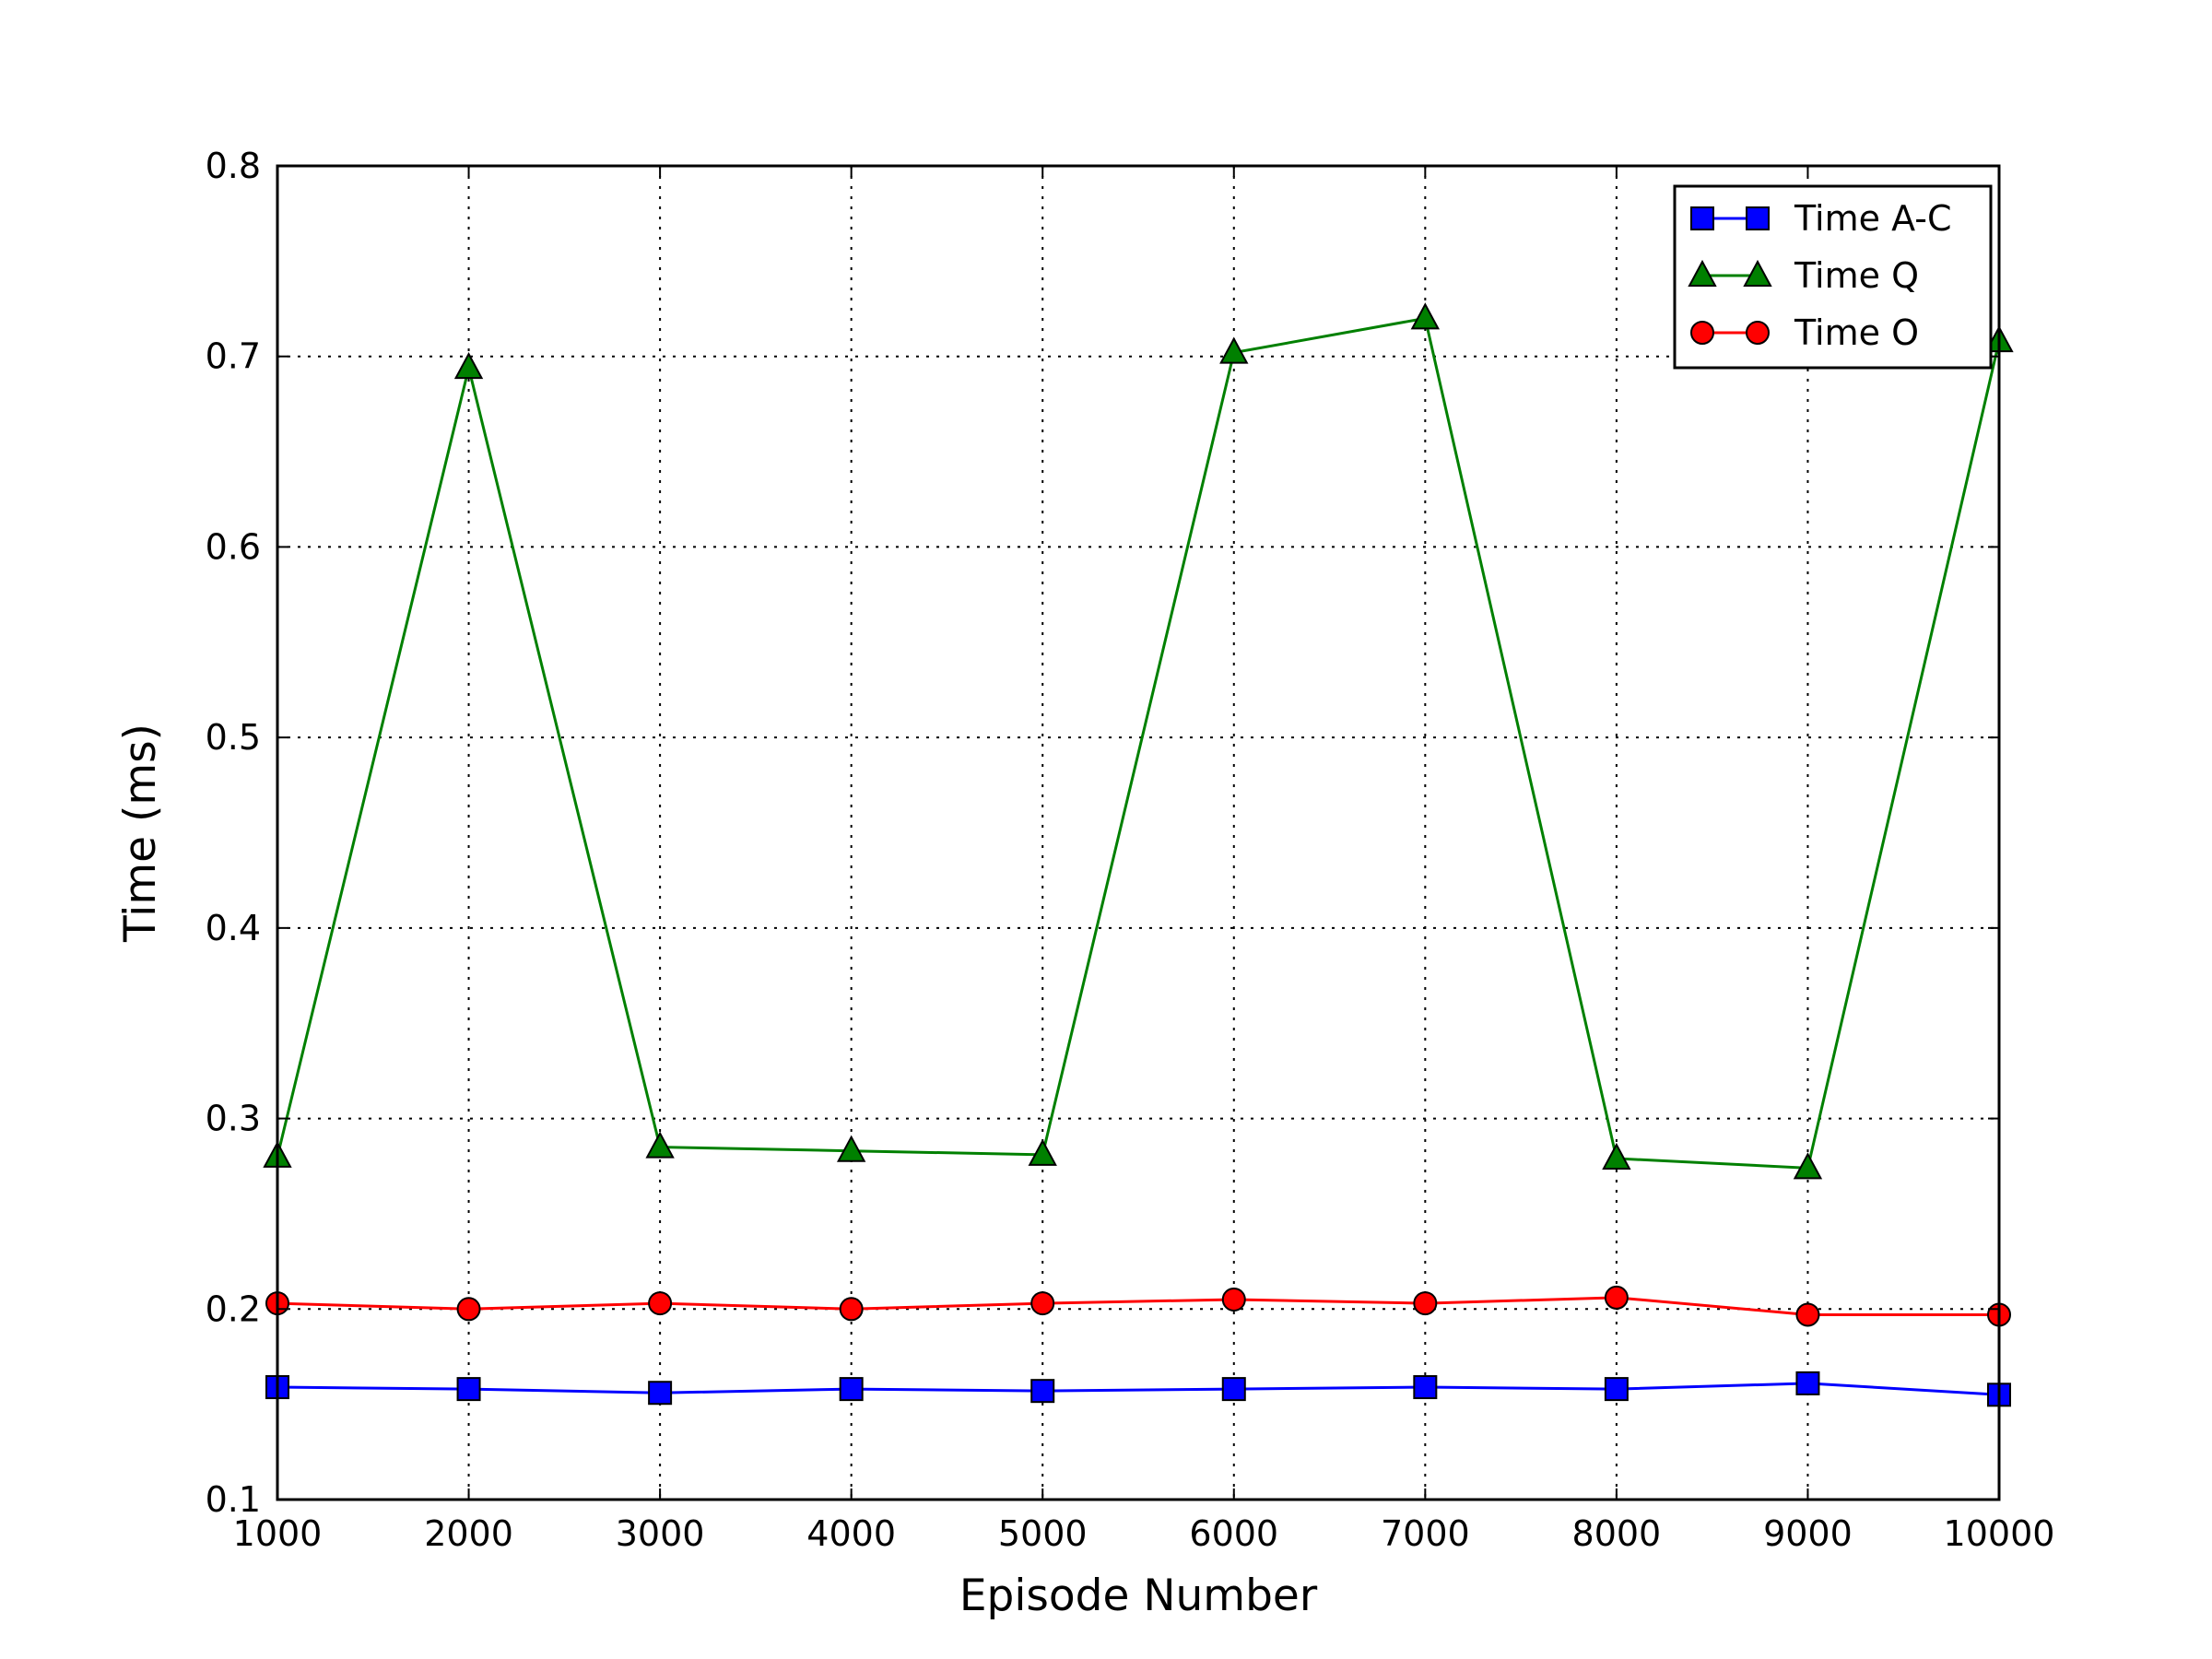 The width and height of the screenshot is (2212, 1659). Describe the element at coordinates (233, 1499) in the screenshot. I see `y-tick-label: 0.1` at that location.